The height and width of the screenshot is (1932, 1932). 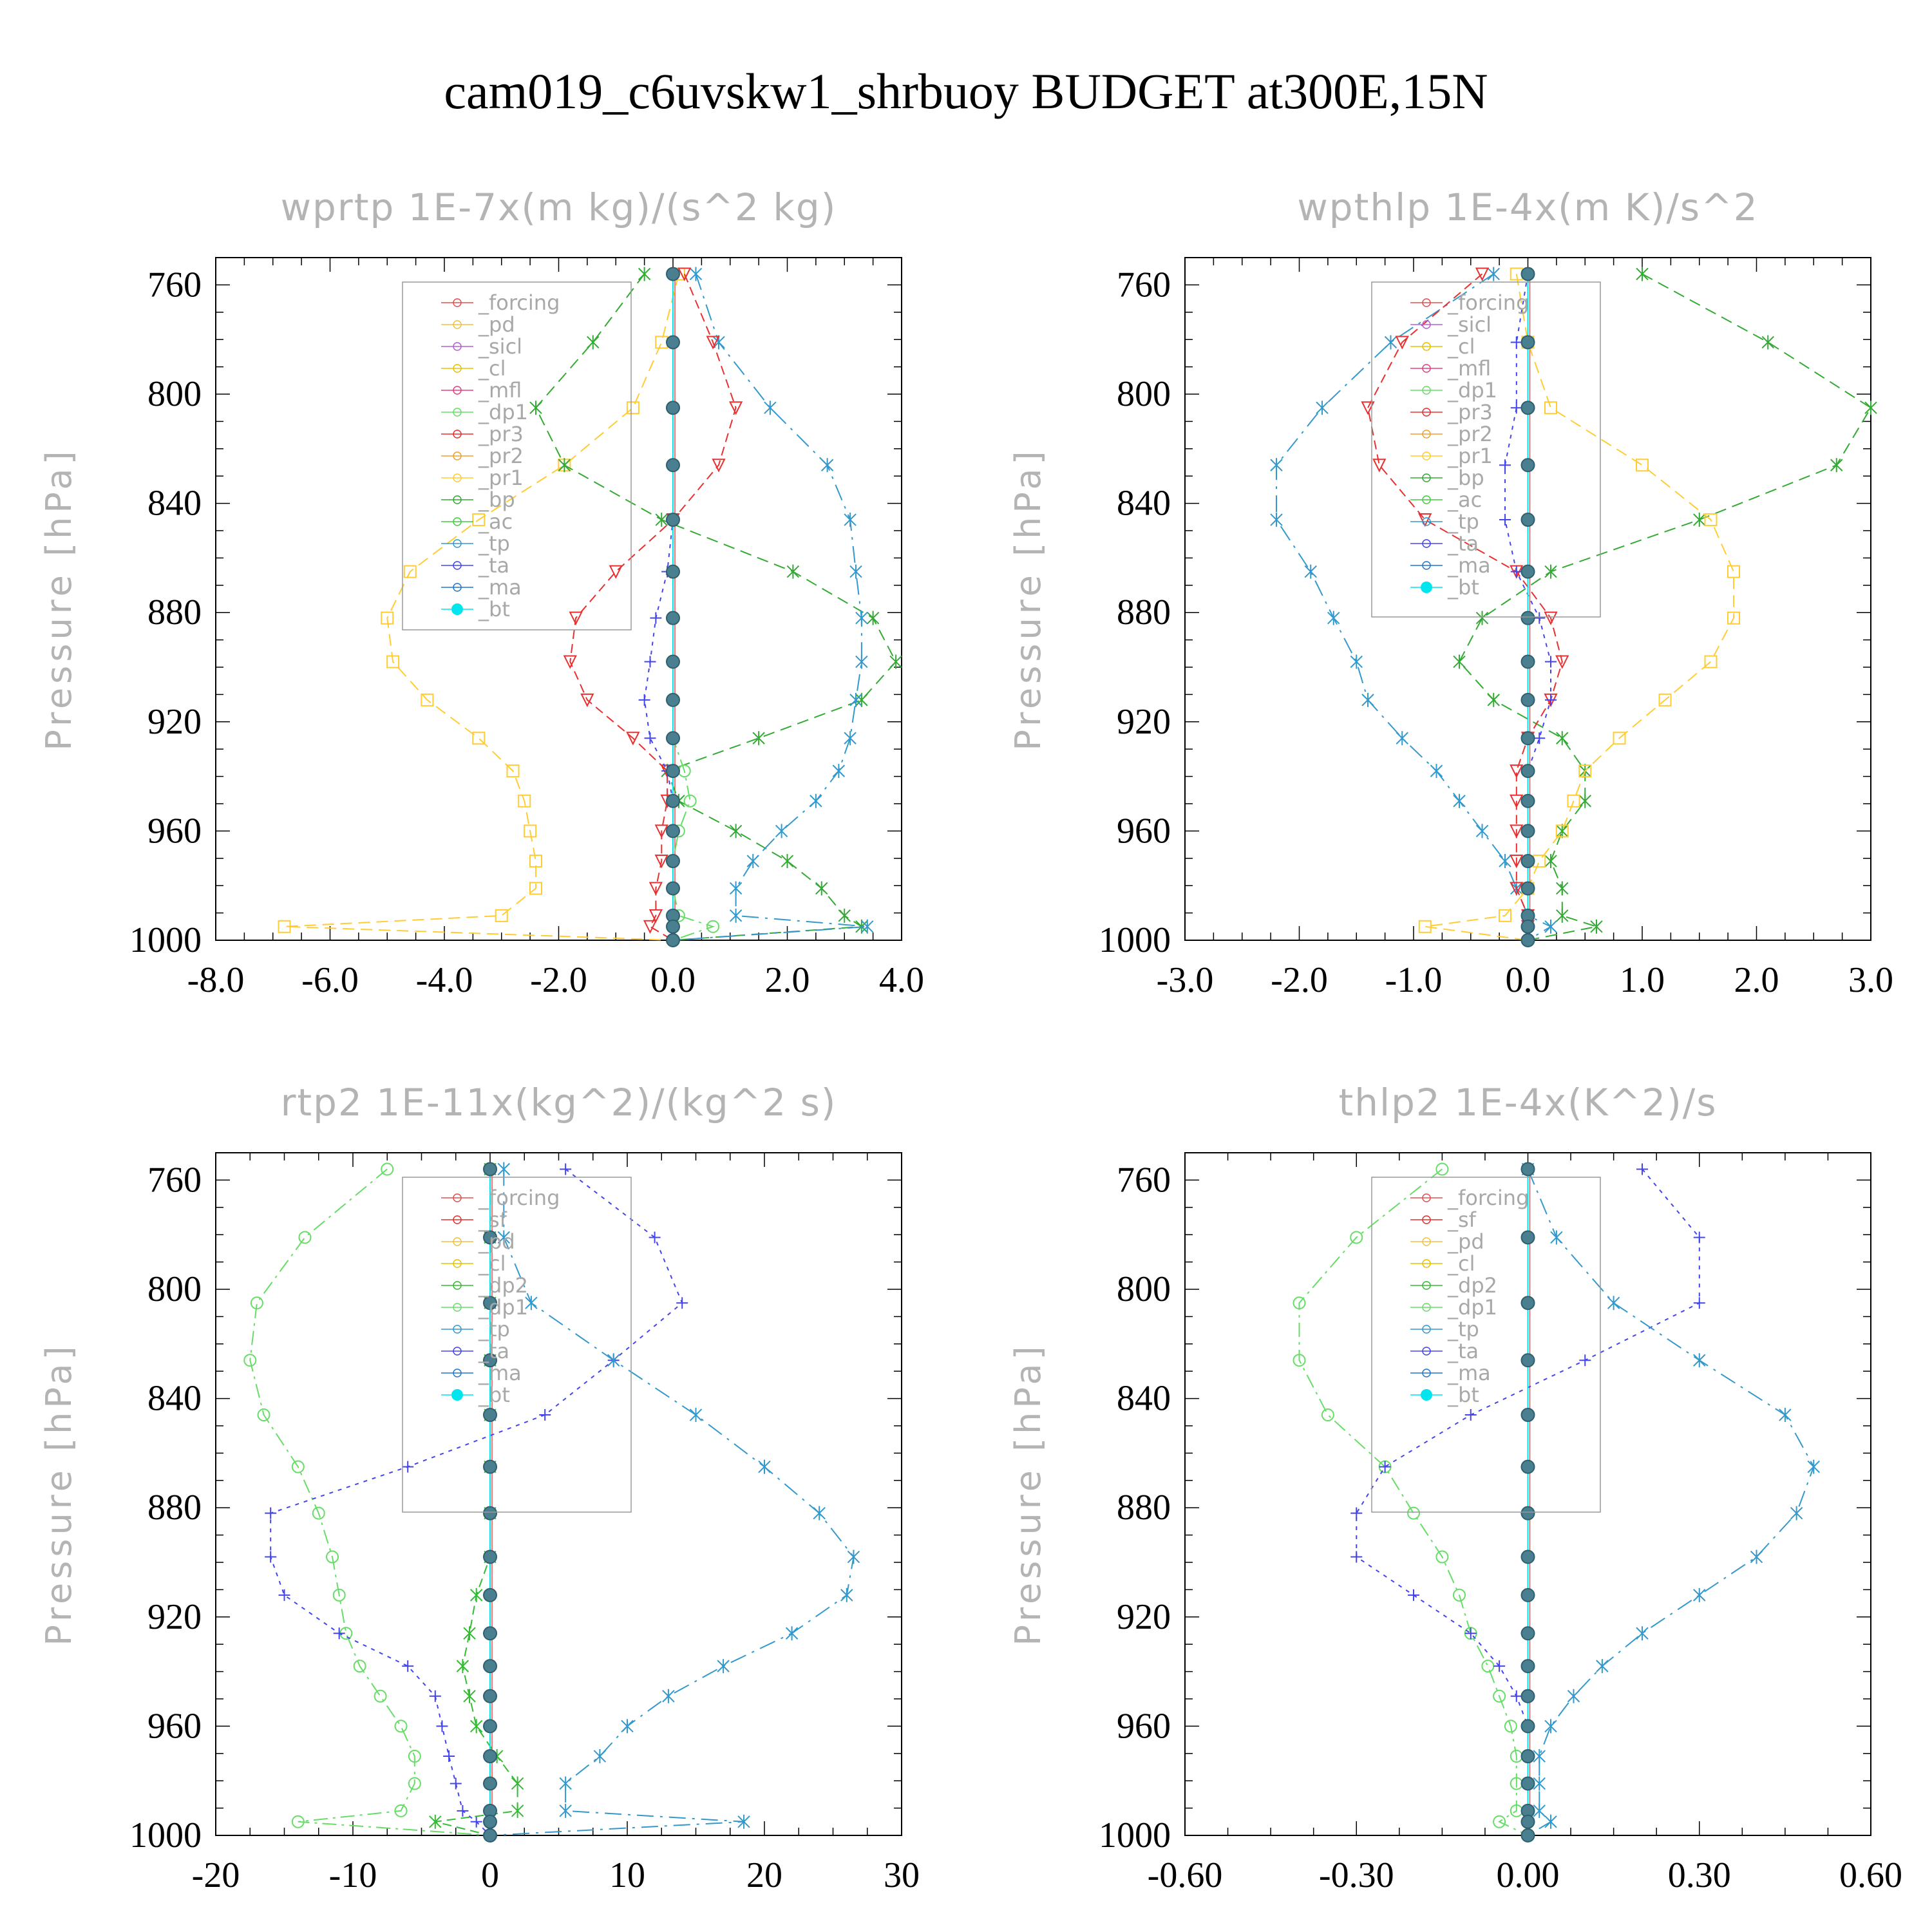 I want to click on legend: _forcing_sf_pd_cl_dp2_dp1_tp_ta_ma_bt, so click(x=517, y=1345).